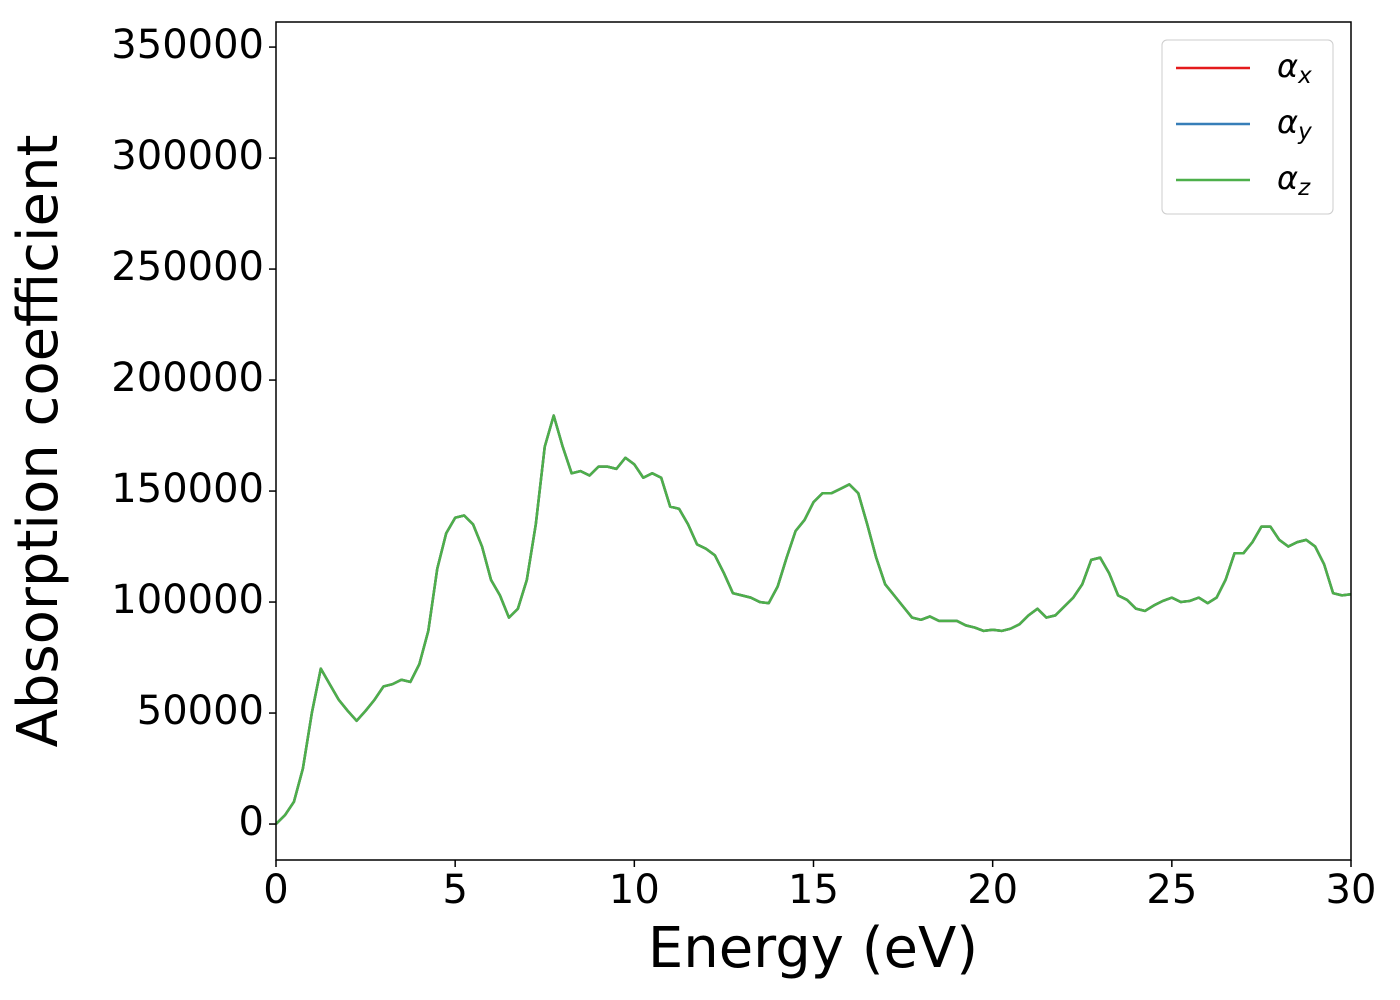 The width and height of the screenshot is (1400, 1000). Describe the element at coordinates (187, 156) in the screenshot. I see `y-tick-label: 300000` at that location.